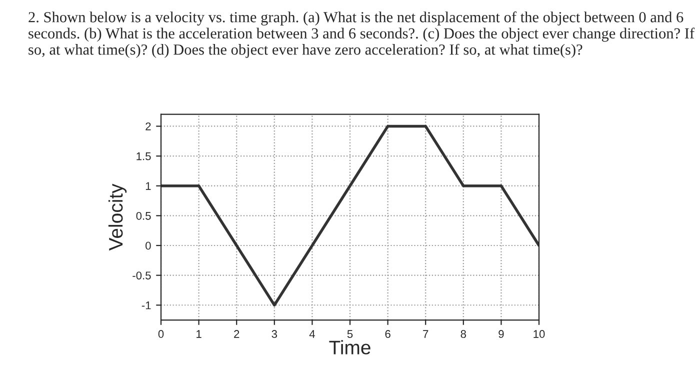 The height and width of the screenshot is (381, 700). I want to click on x-tick-label: 0, so click(161, 334).